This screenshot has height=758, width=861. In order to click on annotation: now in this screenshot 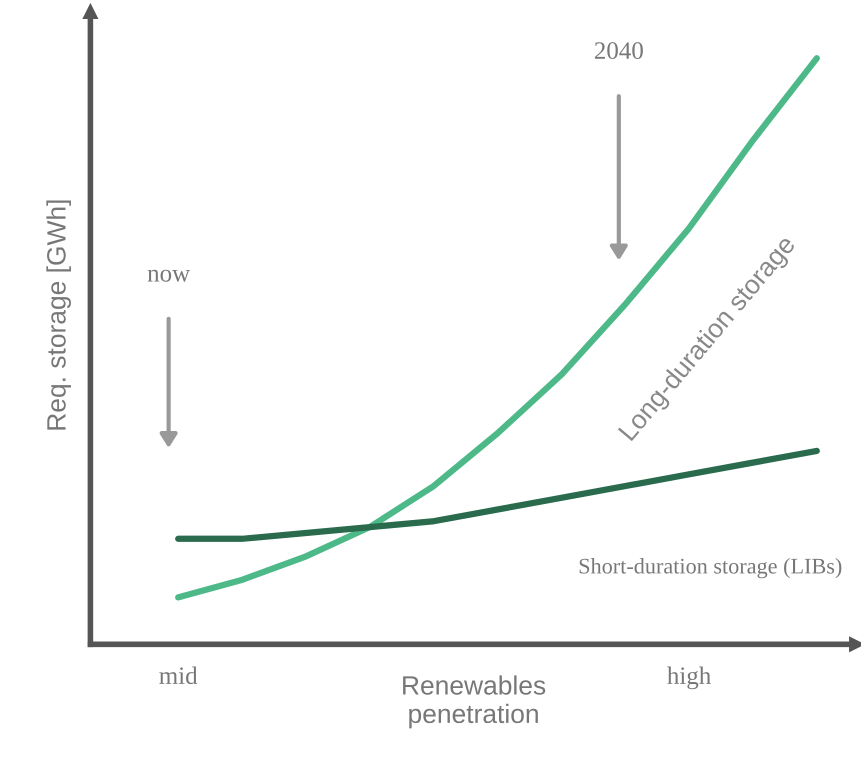, I will do `click(169, 276)`.